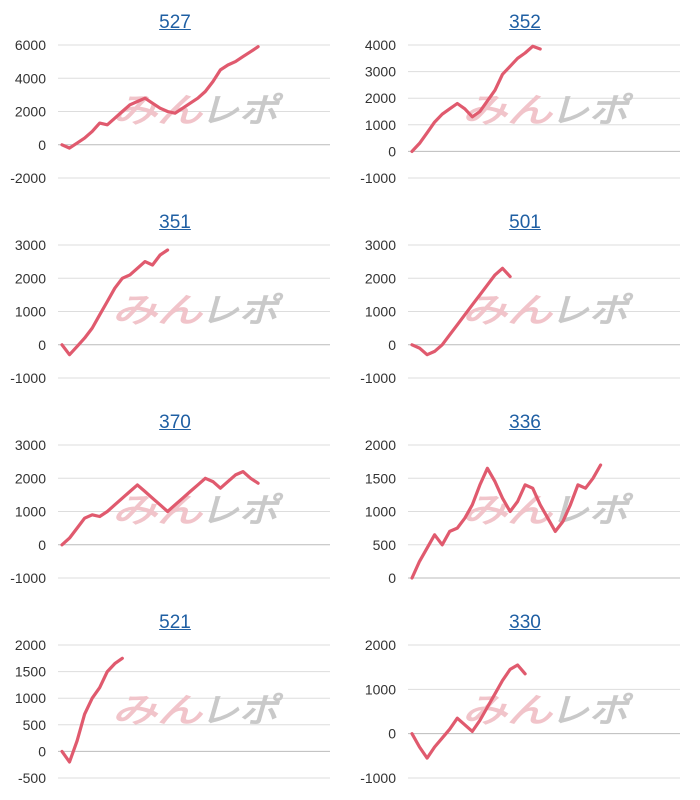 The height and width of the screenshot is (800, 700). What do you see at coordinates (525, 422) in the screenshot?
I see `chart-title-link: 336` at bounding box center [525, 422].